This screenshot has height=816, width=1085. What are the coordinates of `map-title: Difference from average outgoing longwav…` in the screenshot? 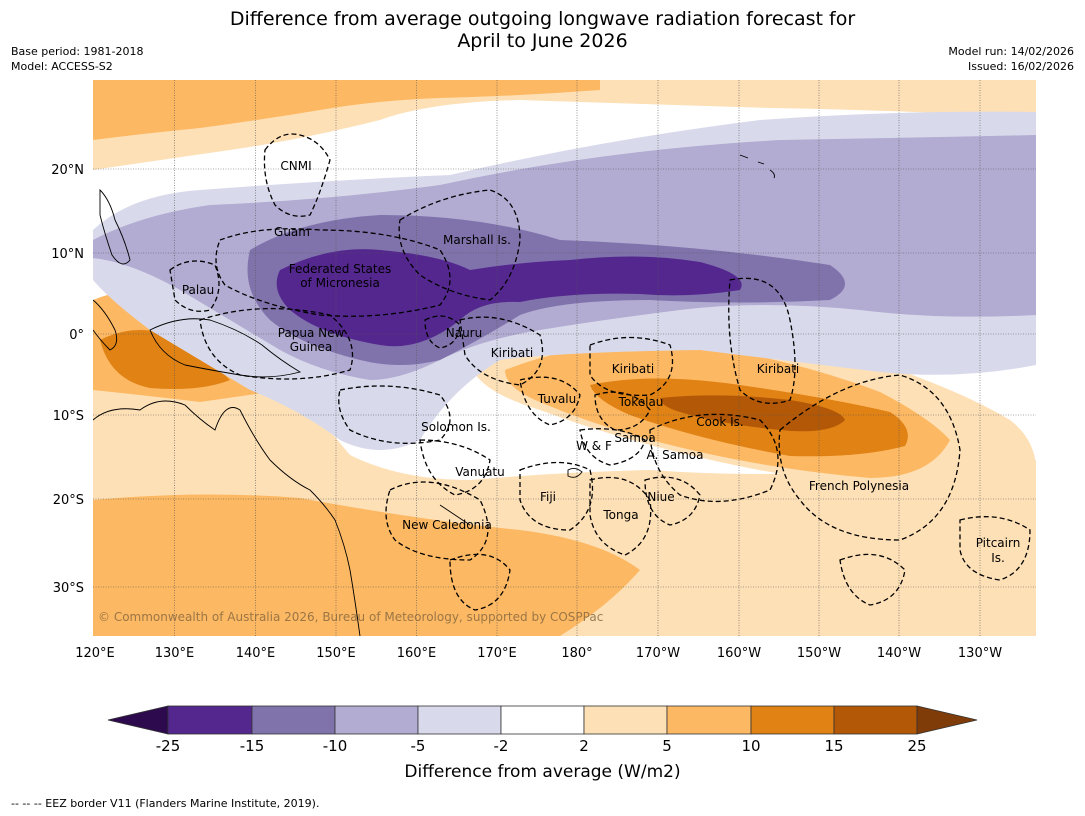 It's located at (542, 30).